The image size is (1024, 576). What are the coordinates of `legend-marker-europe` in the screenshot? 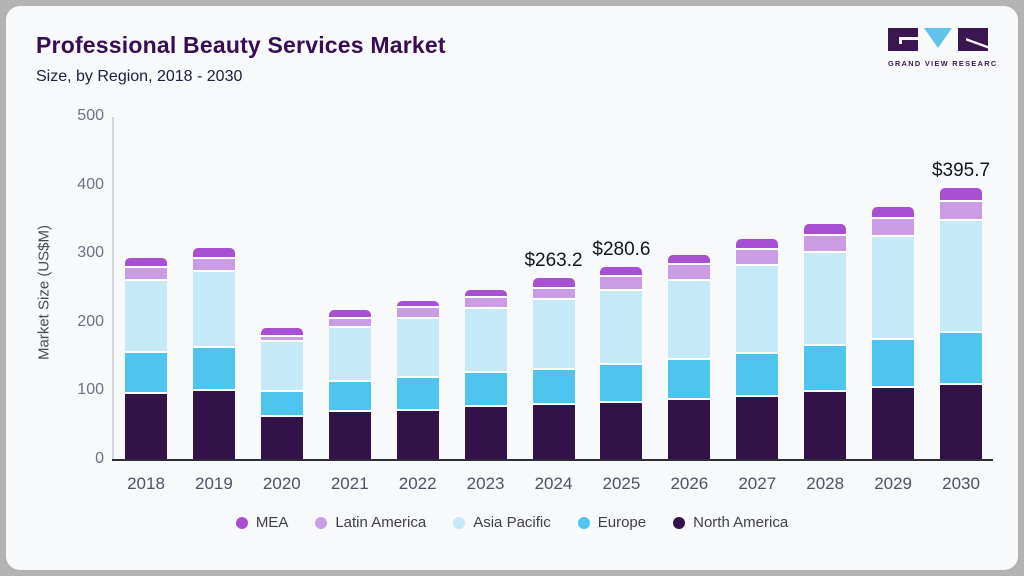 It's located at (583, 522).